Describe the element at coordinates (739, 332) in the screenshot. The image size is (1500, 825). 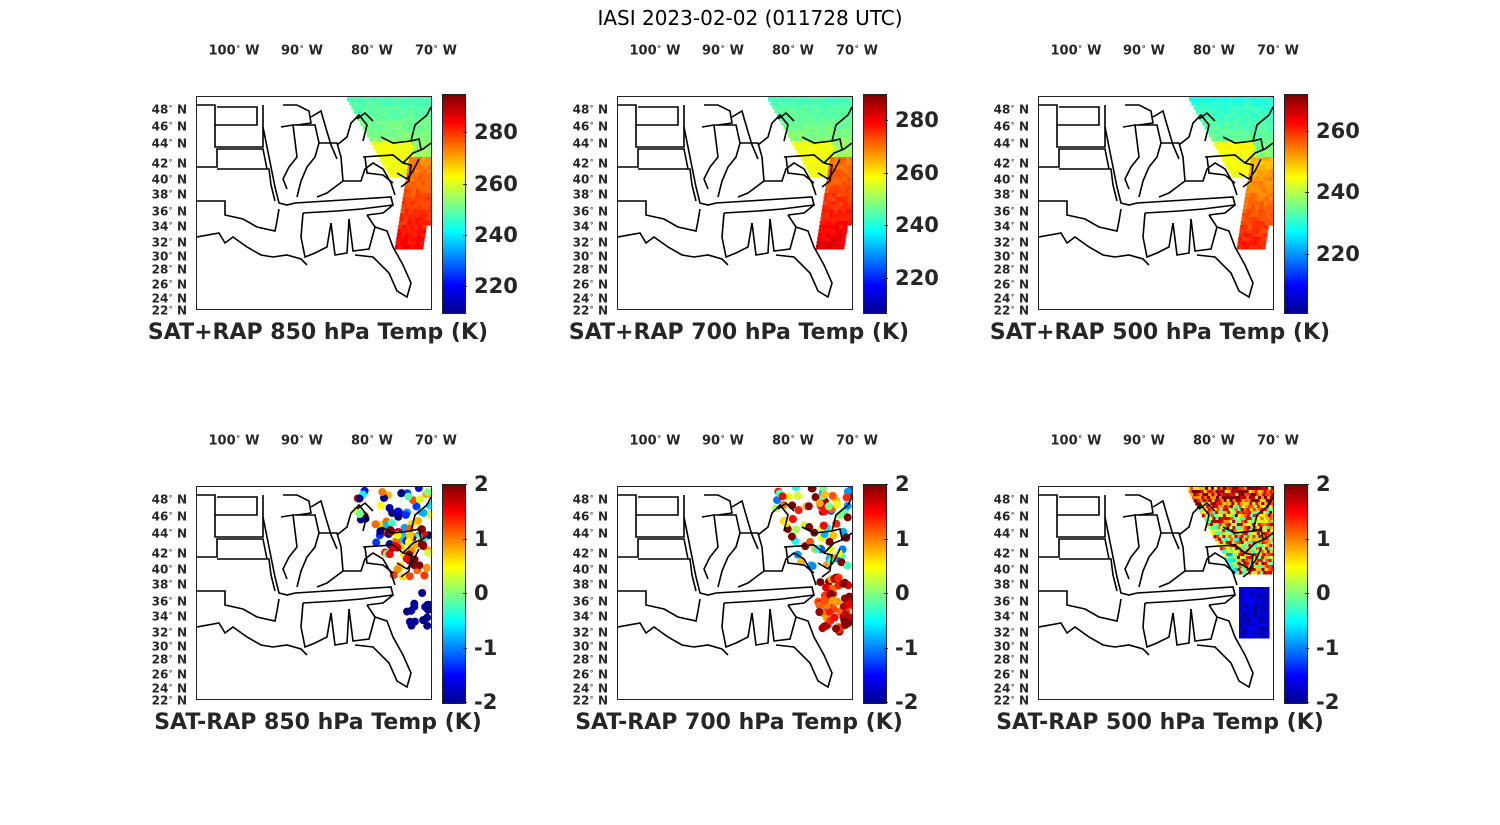
I see `panel-title: SAT+RAP 700 hPa Temp (K)` at that location.